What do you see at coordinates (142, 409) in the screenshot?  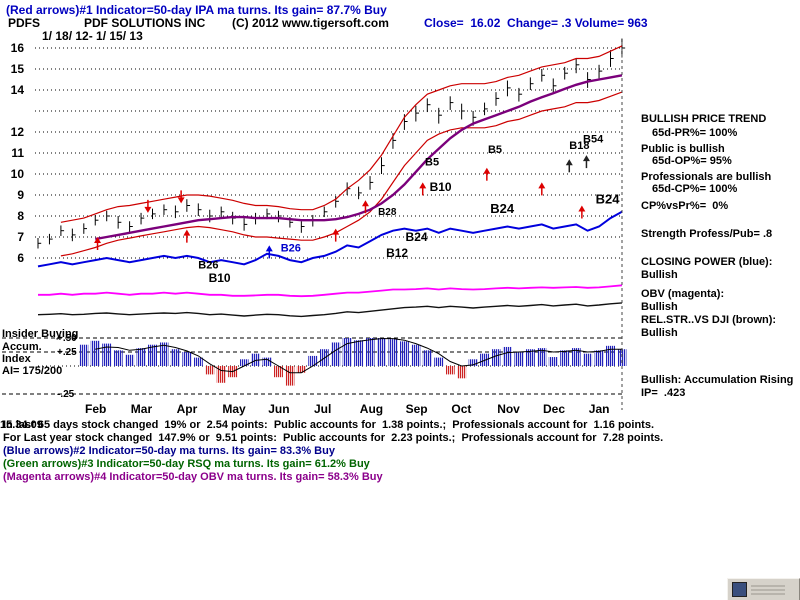 I see `month-label: Mar` at bounding box center [142, 409].